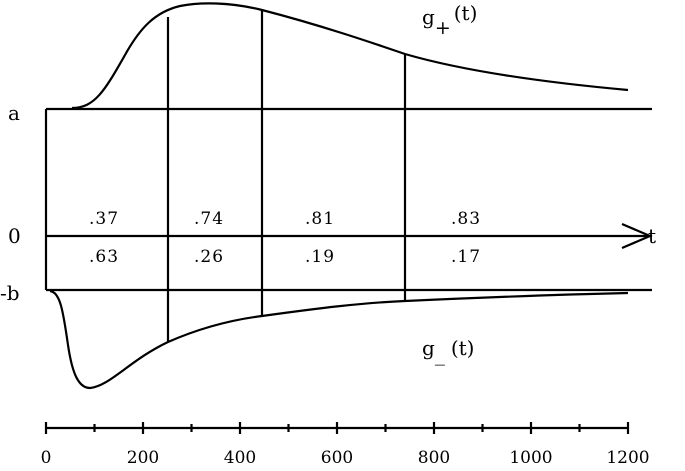 The width and height of the screenshot is (685, 471). I want to click on tick-label: 400, so click(240, 457).